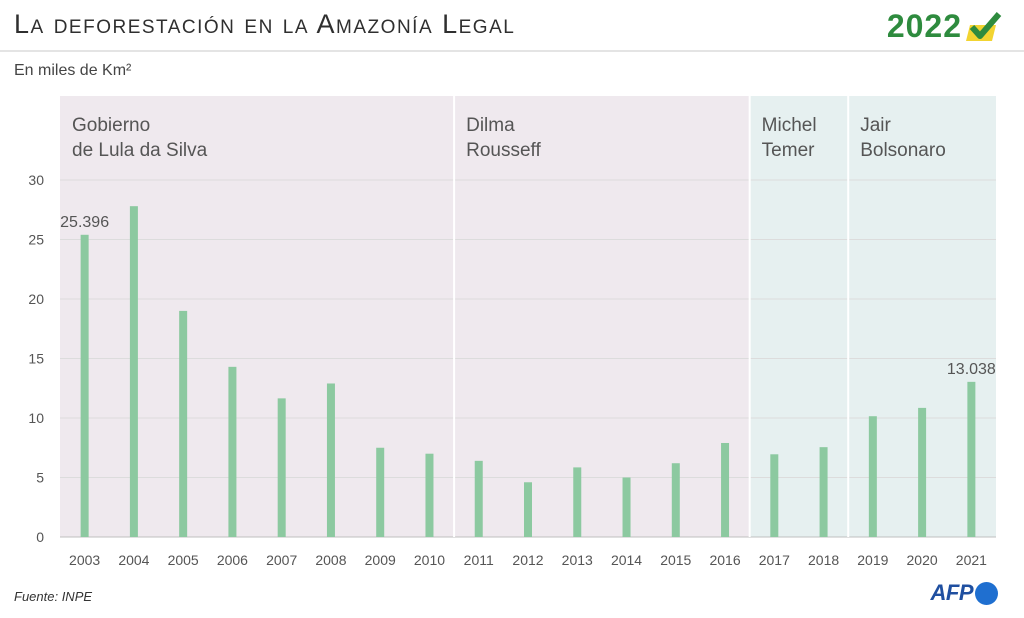 The image size is (1024, 618). What do you see at coordinates (40, 478) in the screenshot?
I see `y-tick-label: 5` at bounding box center [40, 478].